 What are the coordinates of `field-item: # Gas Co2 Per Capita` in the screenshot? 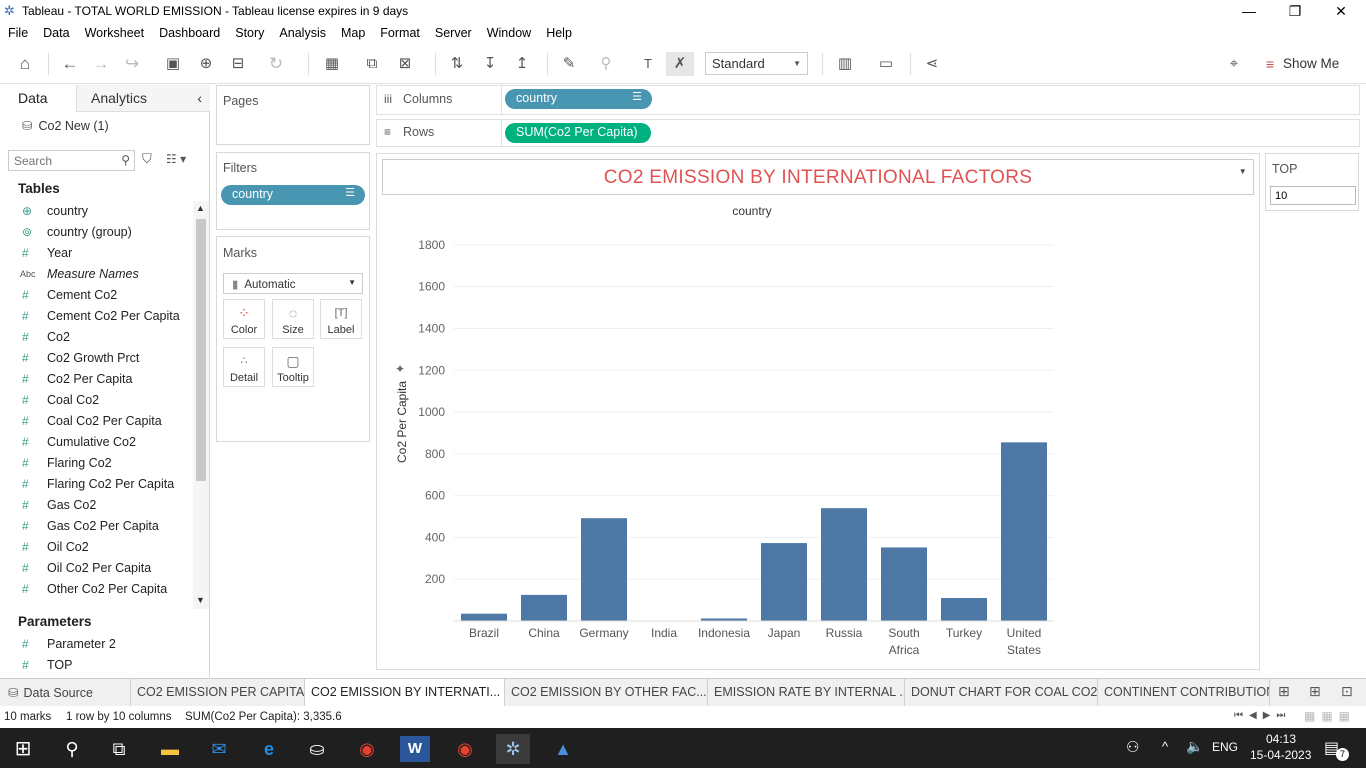 It's located at (97, 526).